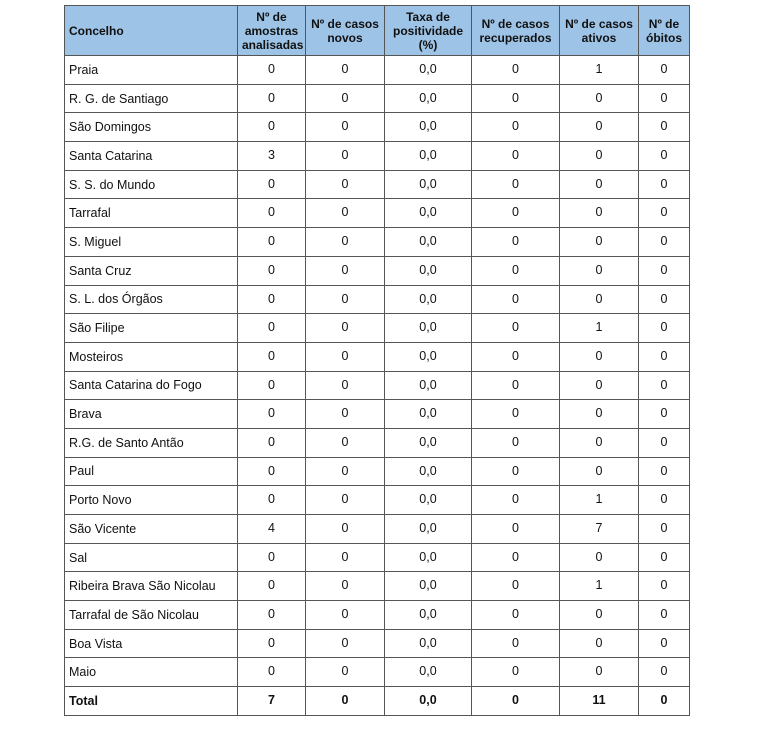  Describe the element at coordinates (377, 557) in the screenshot. I see `table-row: Sal 0 0 0,0 0 0 0` at that location.